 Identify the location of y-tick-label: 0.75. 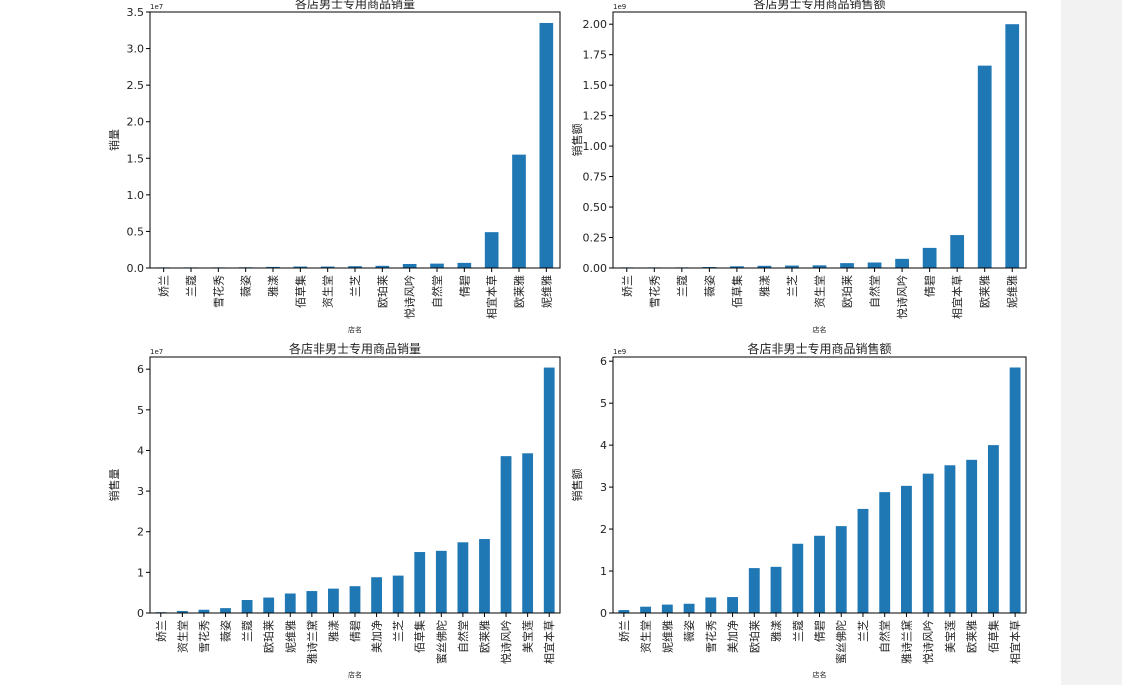
(595, 177).